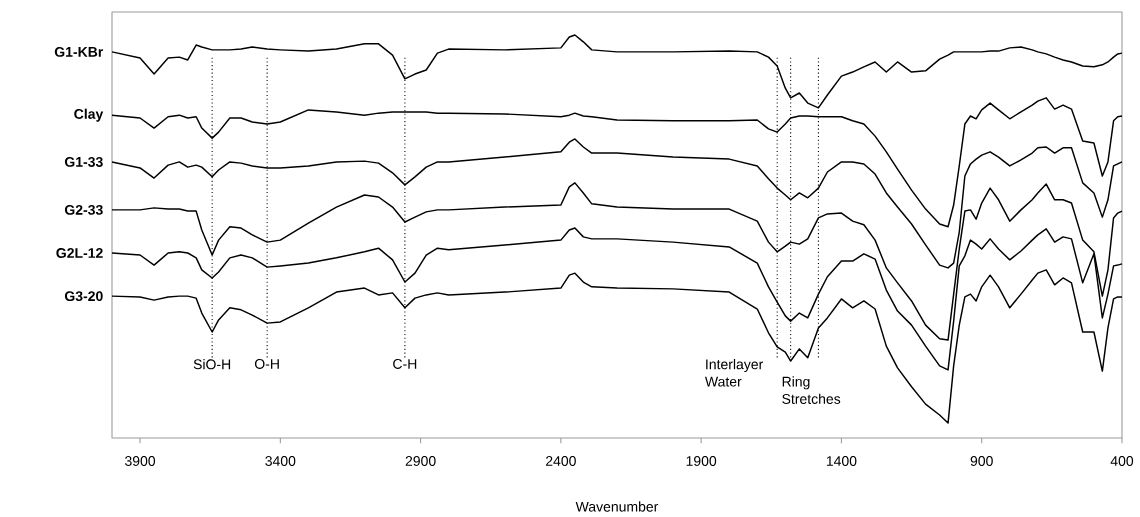 This screenshot has width=1140, height=517. I want to click on x-tick-label: 1400, so click(841, 461).